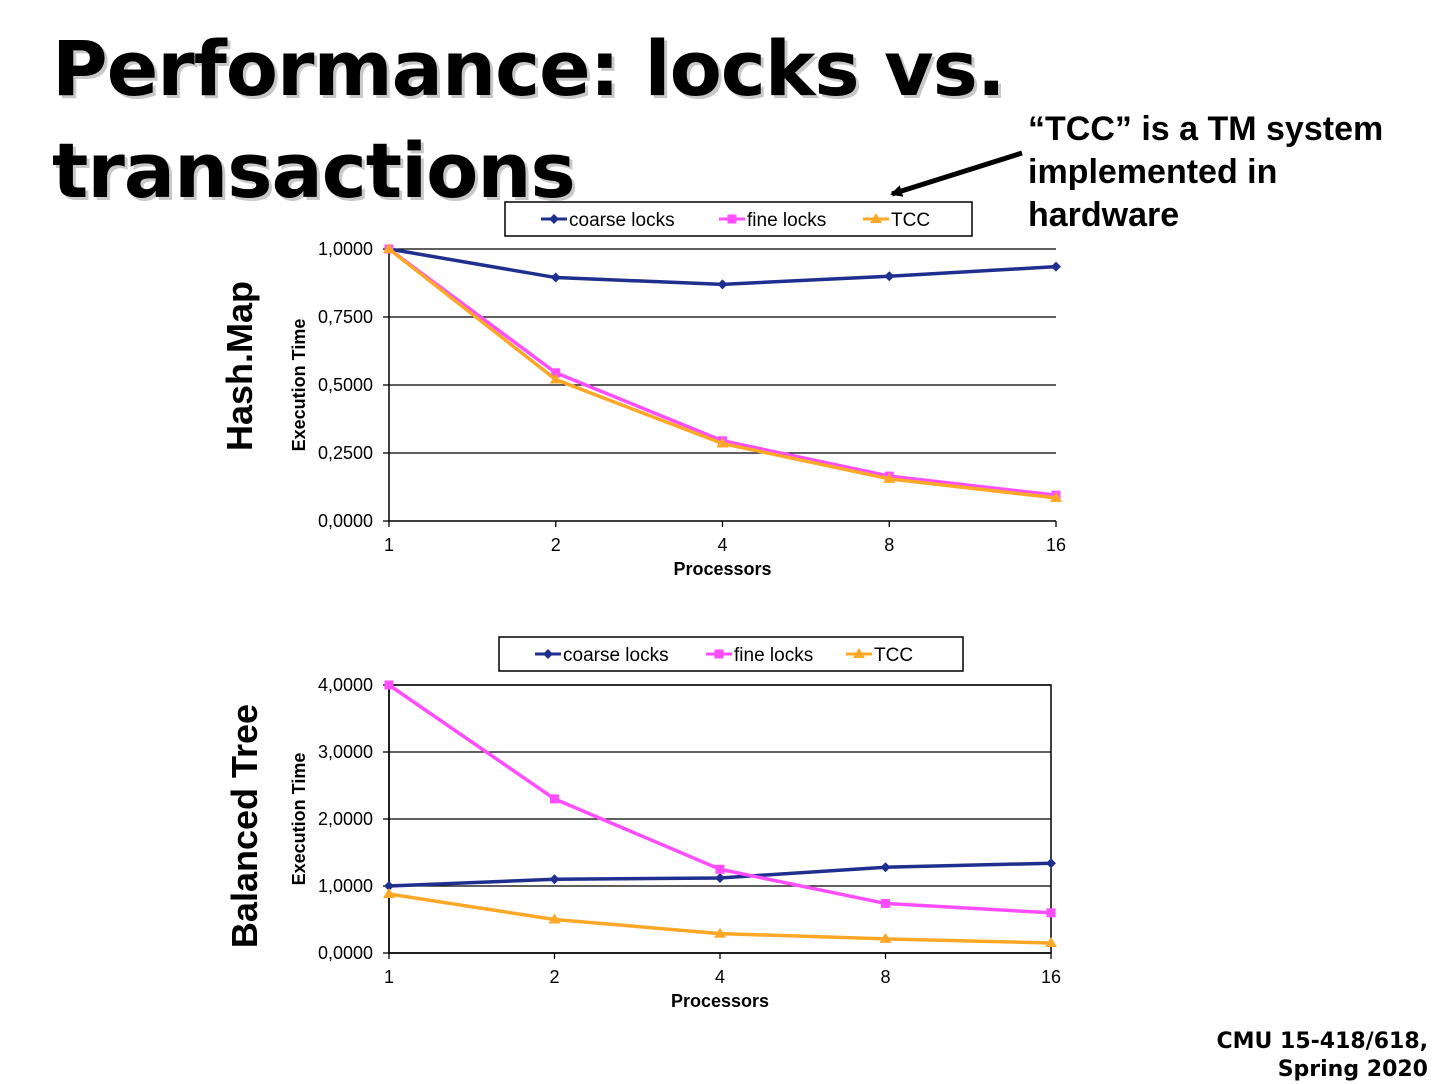  I want to click on tree-legend-marker-coarse-locks, so click(548, 654).